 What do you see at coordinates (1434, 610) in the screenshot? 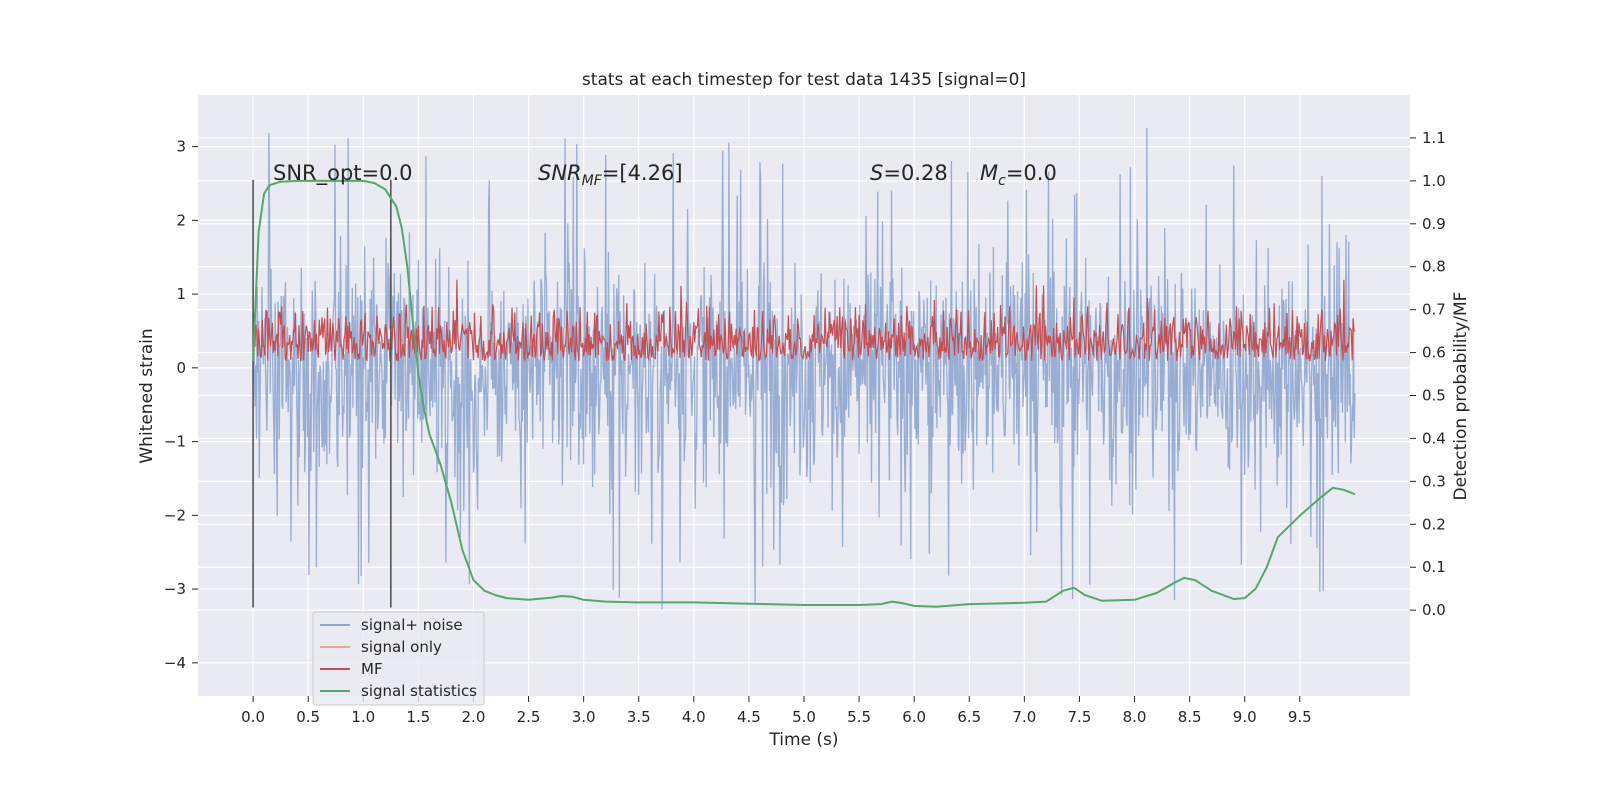
I see `y-right-tick-label-11: 0.0` at bounding box center [1434, 610].